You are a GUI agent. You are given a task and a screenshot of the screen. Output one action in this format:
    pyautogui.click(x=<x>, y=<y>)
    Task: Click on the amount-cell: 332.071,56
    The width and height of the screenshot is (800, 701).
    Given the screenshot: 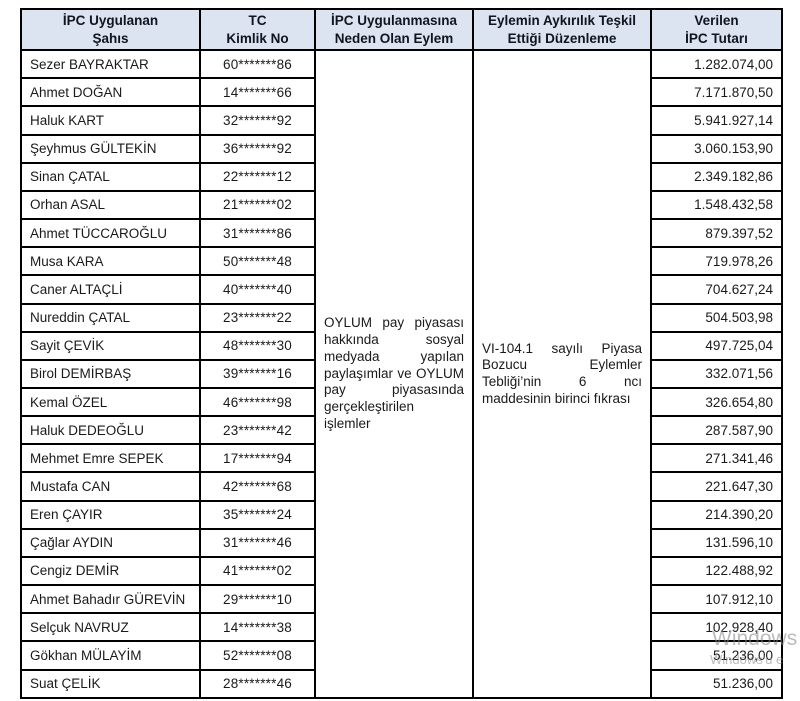 What is the action you would take?
    pyautogui.click(x=716, y=373)
    